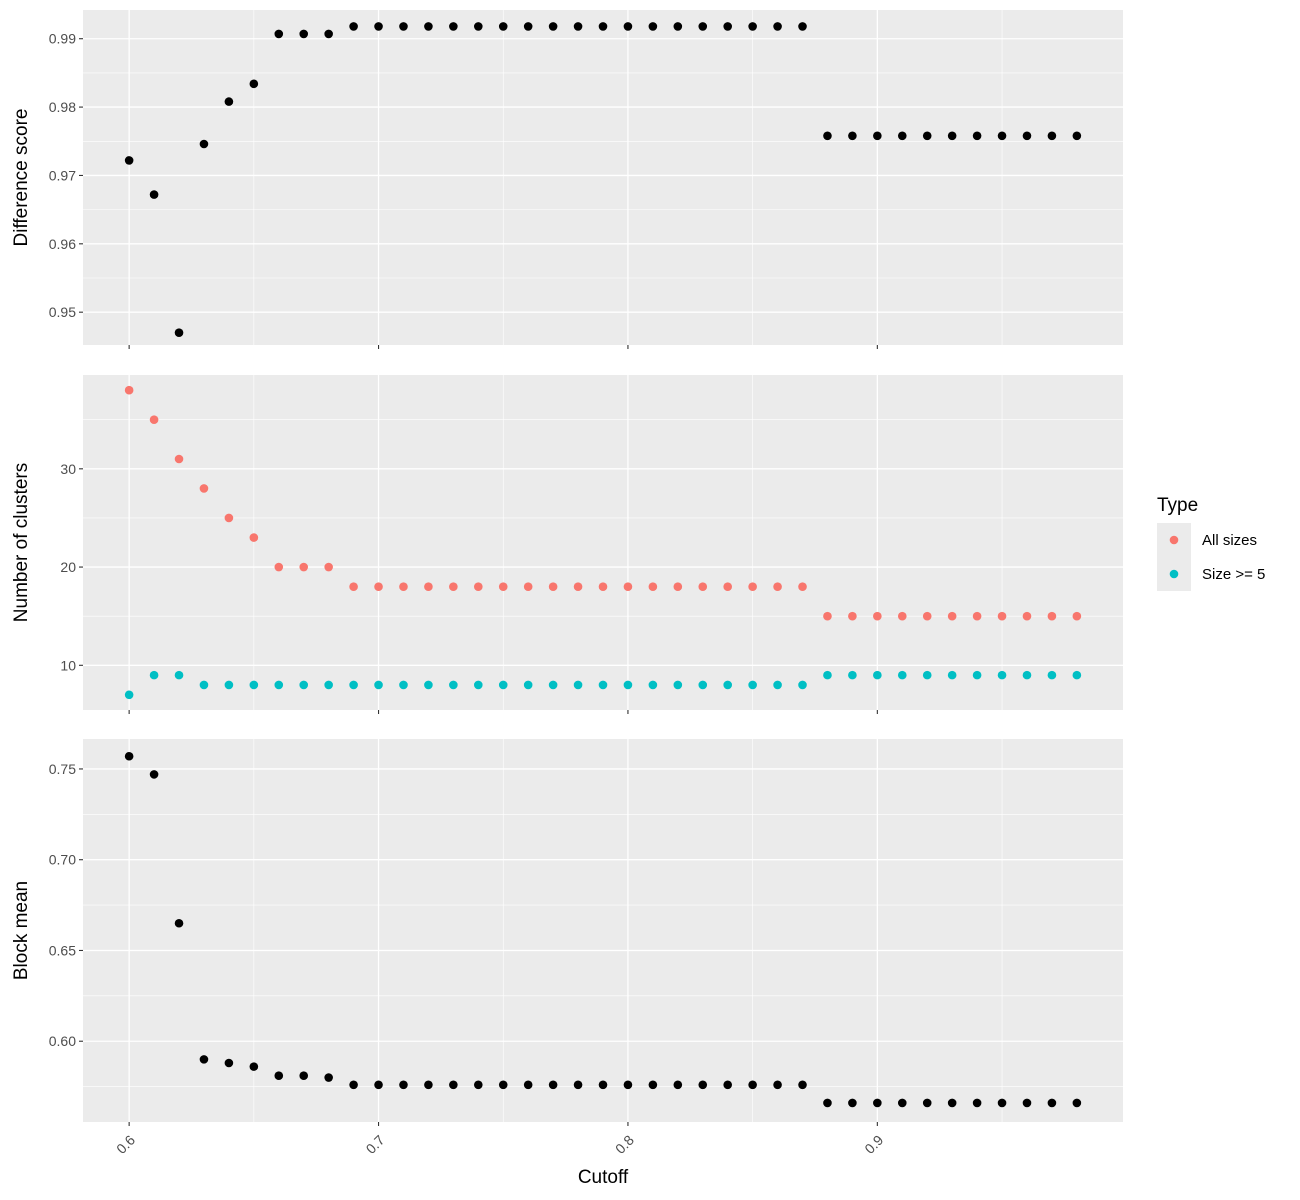  Describe the element at coordinates (125, 1144) in the screenshot. I see `x-tick-label: 0.6` at that location.